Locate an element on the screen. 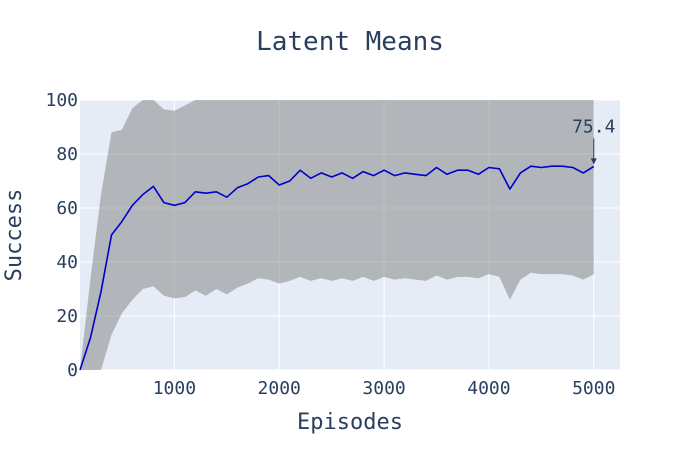 The height and width of the screenshot is (450, 700). y-tick-label: 40 is located at coordinates (67, 262).